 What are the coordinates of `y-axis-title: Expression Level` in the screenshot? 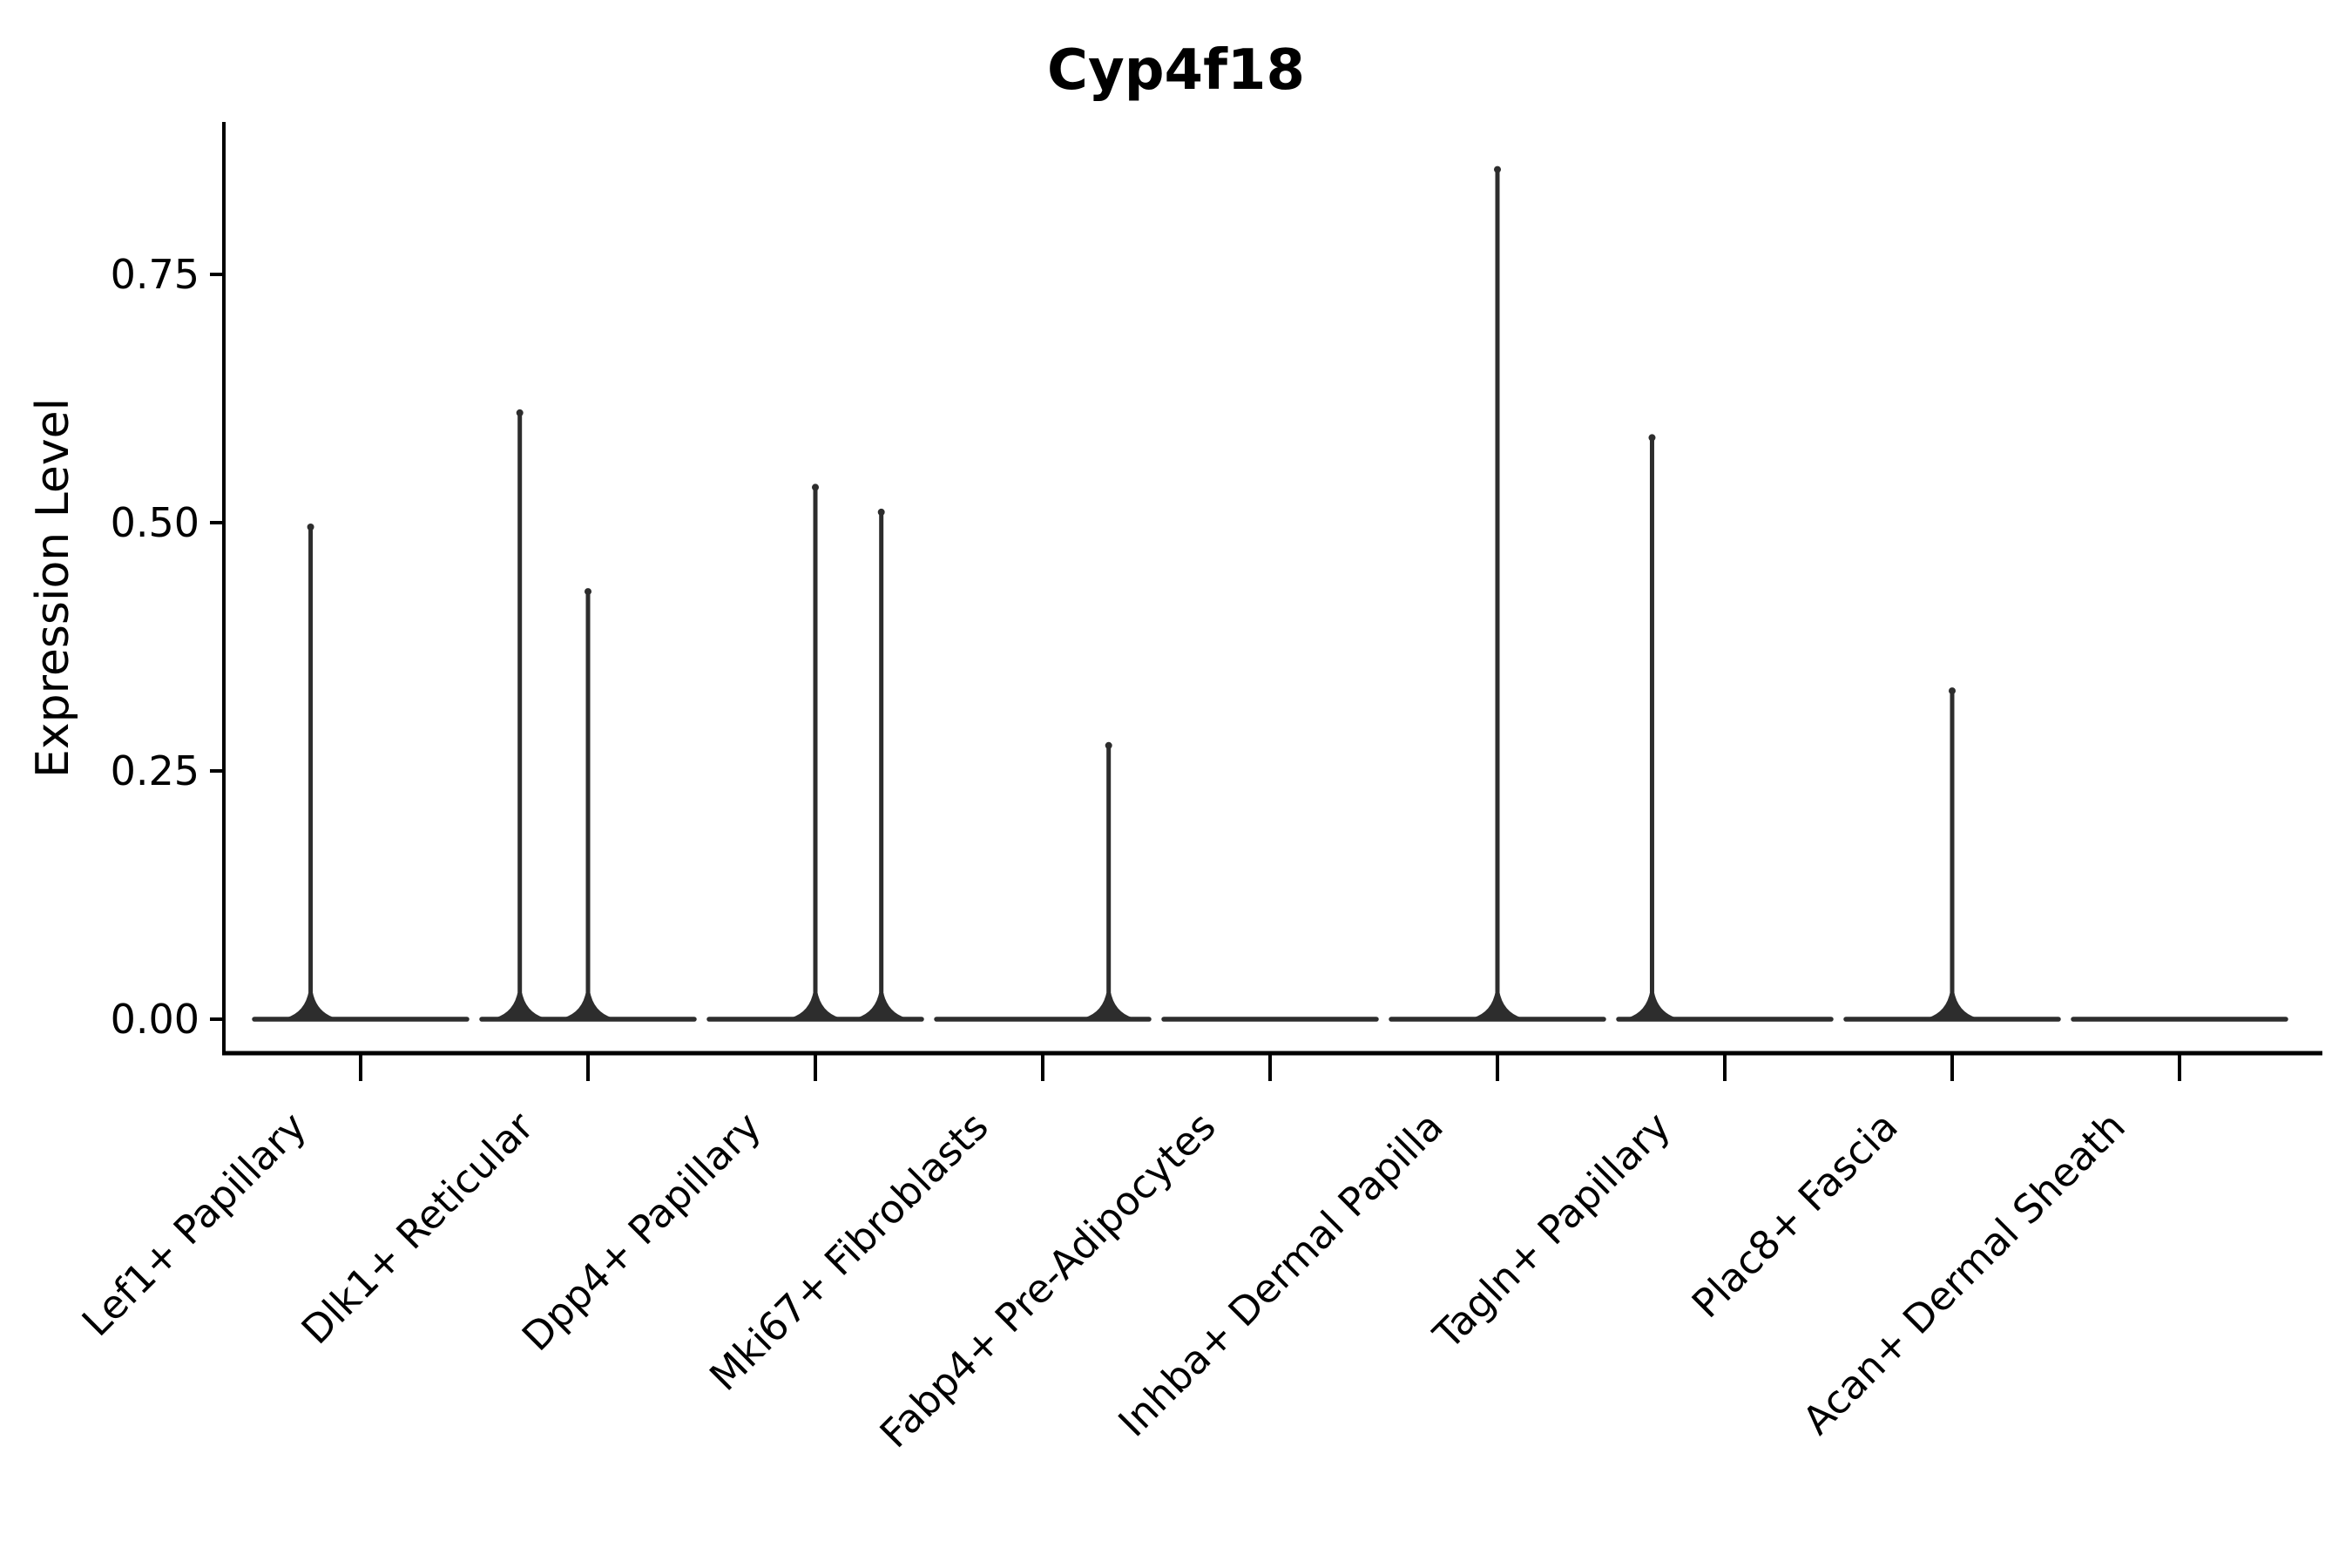 It's located at (53, 588).